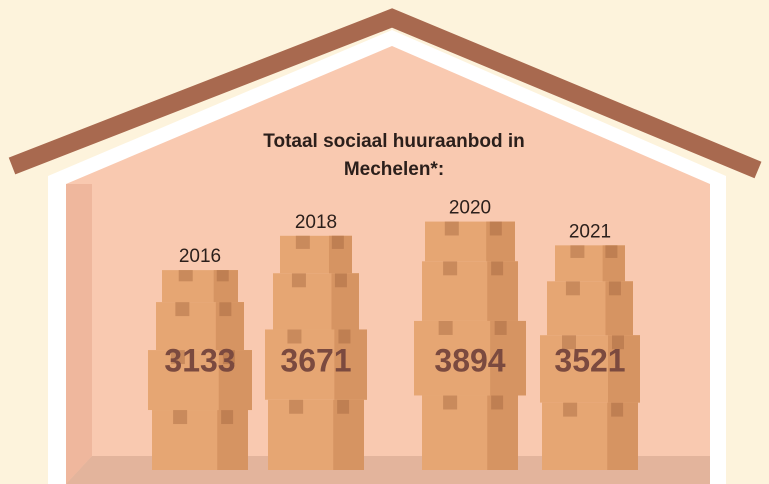 This screenshot has width=769, height=484. I want to click on year-label: 2020, so click(470, 208).